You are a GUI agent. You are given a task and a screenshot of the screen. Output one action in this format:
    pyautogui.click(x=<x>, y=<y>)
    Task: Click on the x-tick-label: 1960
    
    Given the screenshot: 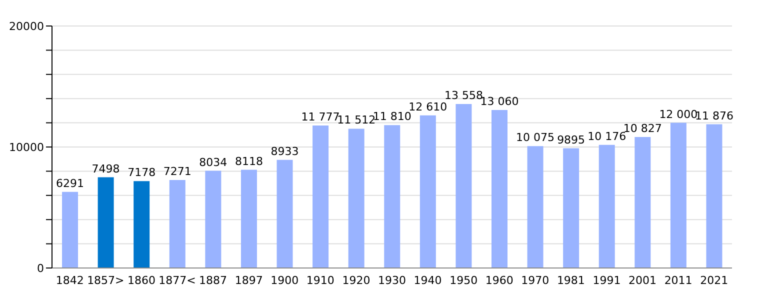 What is the action you would take?
    pyautogui.click(x=499, y=280)
    